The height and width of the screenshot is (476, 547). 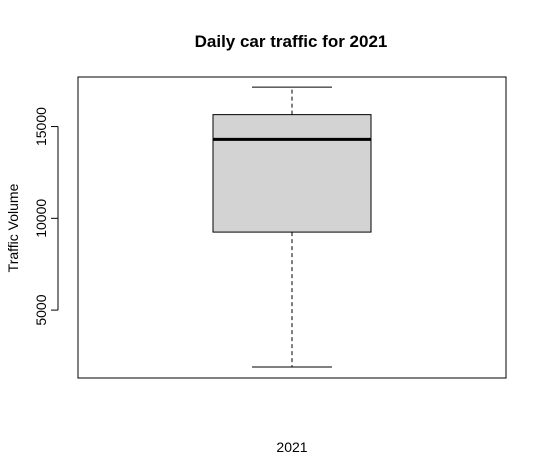 I want to click on y-tick-label: 5000, so click(x=41, y=309).